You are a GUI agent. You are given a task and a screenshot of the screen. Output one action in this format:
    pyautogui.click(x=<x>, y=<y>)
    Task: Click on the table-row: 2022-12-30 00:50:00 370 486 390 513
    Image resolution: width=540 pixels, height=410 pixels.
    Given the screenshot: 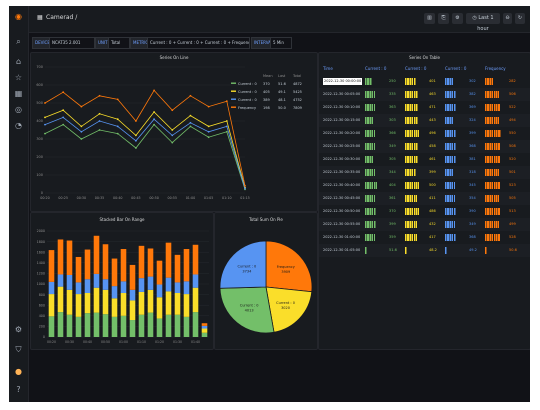 What is the action you would take?
    pyautogui.click(x=424, y=211)
    